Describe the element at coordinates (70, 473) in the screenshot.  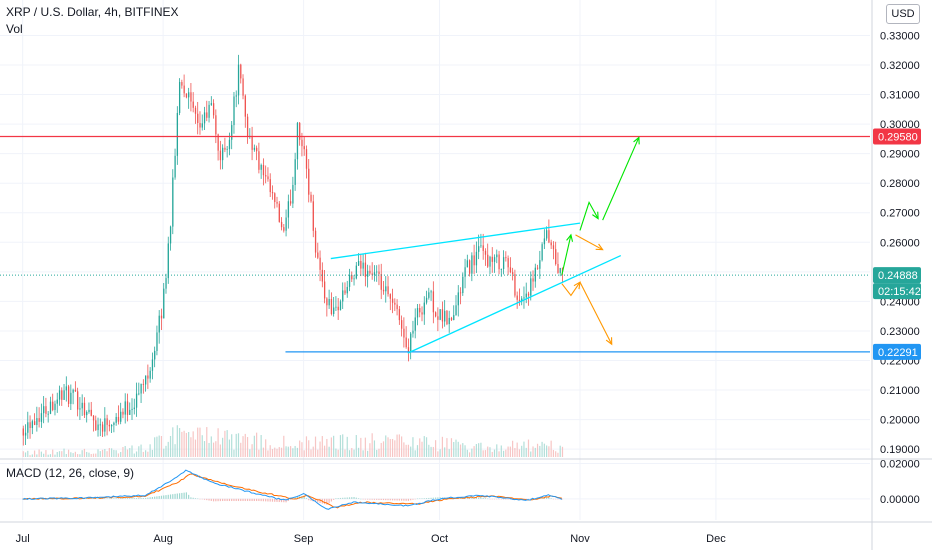
I see `macd-label: MACD (12, 26, close, 9)` at that location.